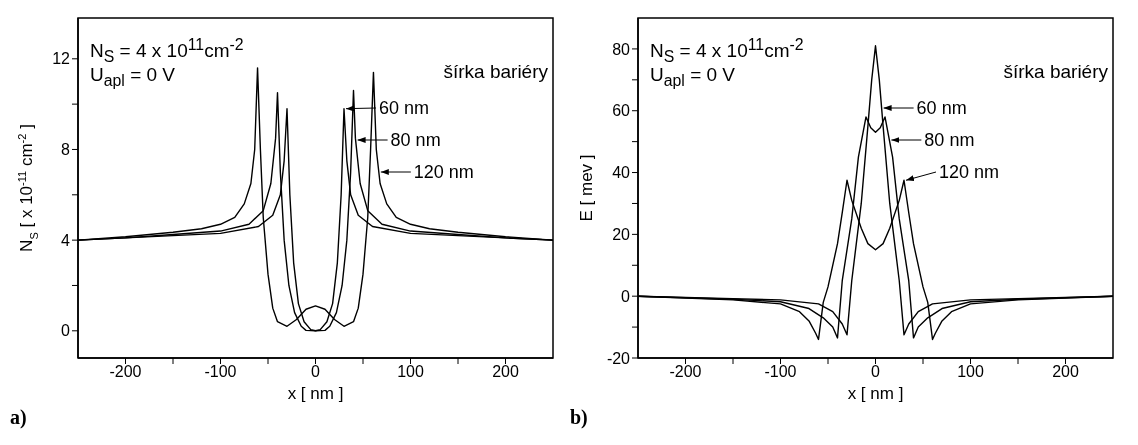 This screenshot has width=1138, height=445. What do you see at coordinates (621, 111) in the screenshot?
I see `y-tick-label: 60` at bounding box center [621, 111].